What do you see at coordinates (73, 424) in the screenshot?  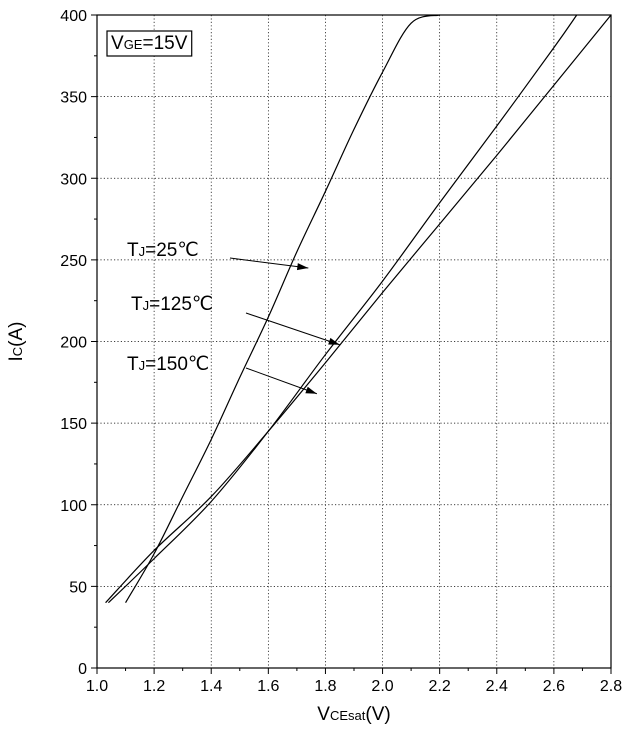 I see `y-tick-label: 150` at bounding box center [73, 424].